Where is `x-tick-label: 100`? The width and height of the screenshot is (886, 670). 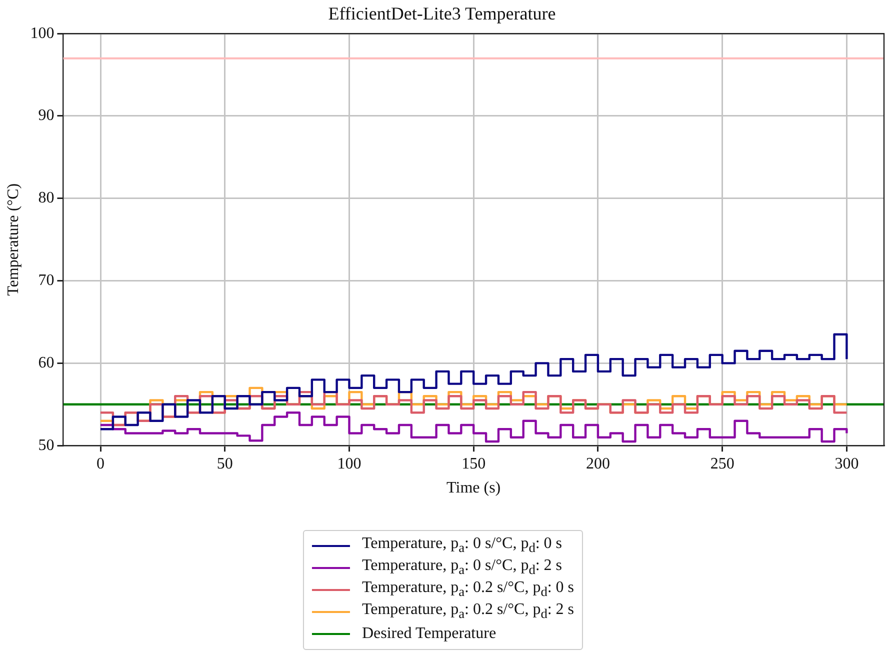
x-tick-label: 100 is located at coordinates (349, 463).